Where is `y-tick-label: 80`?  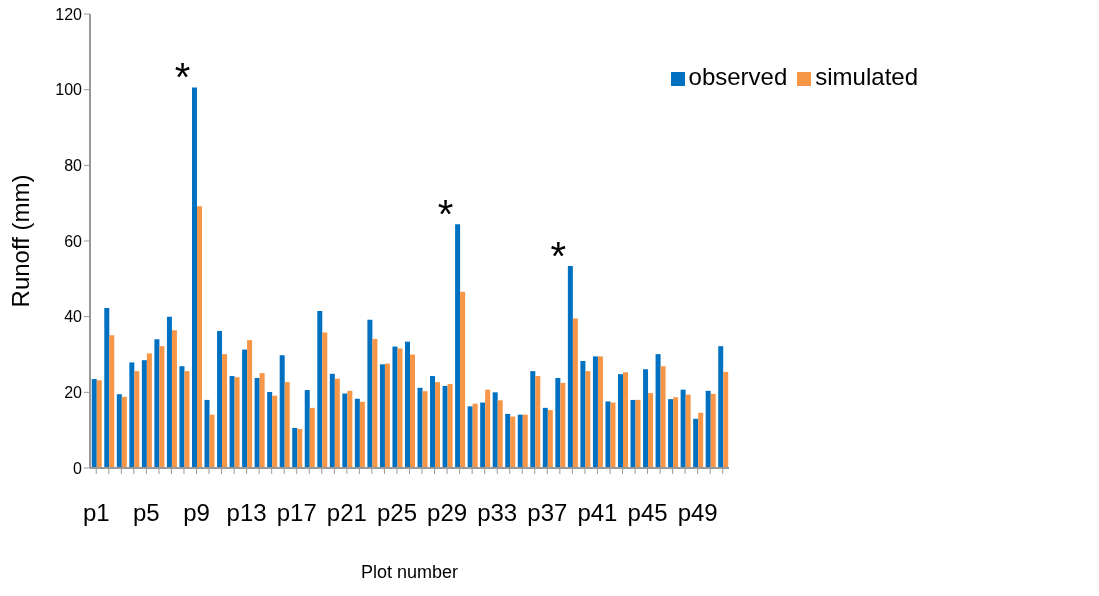 y-tick-label: 80 is located at coordinates (73, 166).